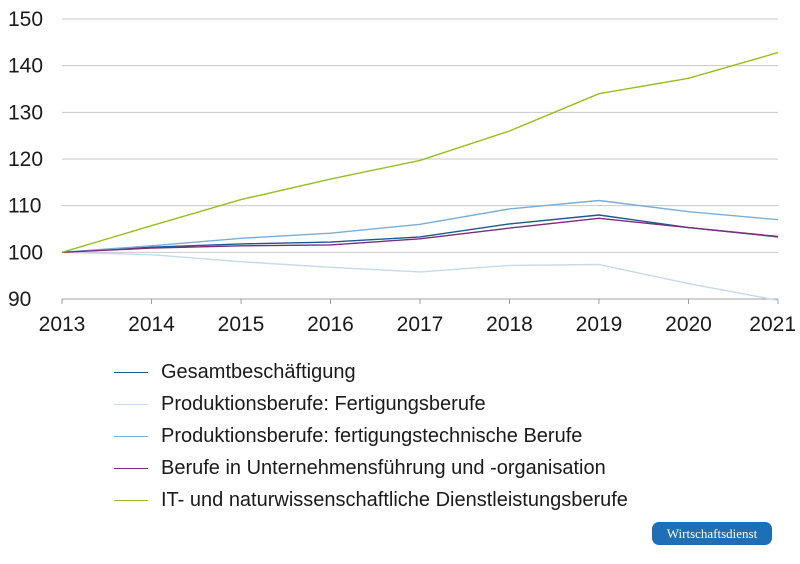  I want to click on legend-label: Produktionsberufe: Fertigungsberufe, so click(323, 404).